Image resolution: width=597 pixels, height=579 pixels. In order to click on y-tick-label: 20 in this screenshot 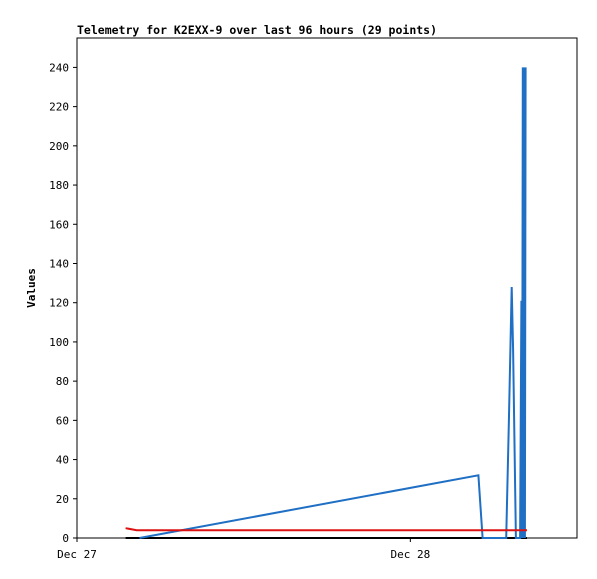, I will do `click(62, 499)`.